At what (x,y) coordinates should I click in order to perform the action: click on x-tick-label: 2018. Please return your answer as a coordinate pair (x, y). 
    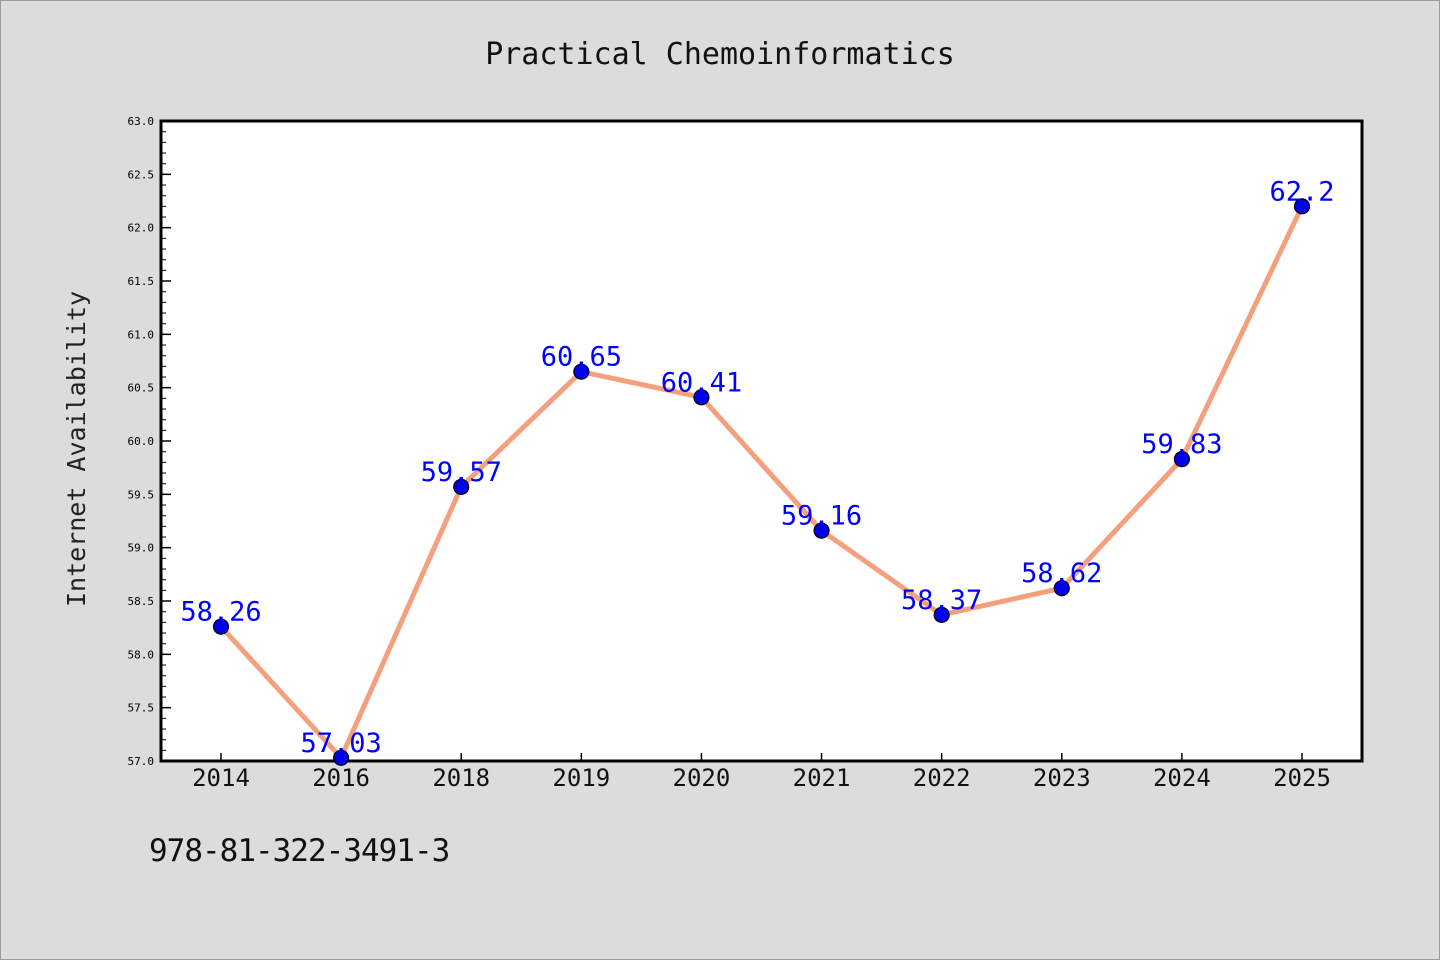
    Looking at the image, I should click on (461, 778).